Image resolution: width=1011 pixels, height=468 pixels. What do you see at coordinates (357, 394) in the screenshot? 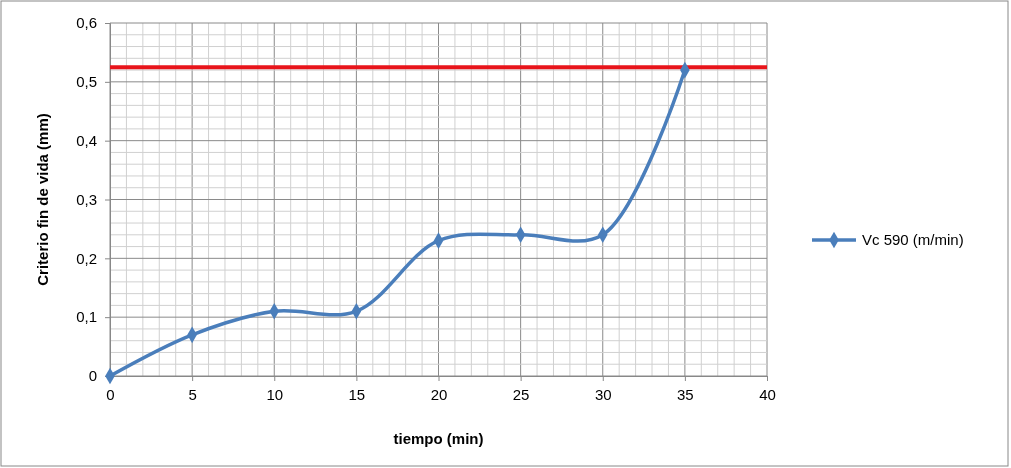
I see `x-tick-label: 15` at bounding box center [357, 394].